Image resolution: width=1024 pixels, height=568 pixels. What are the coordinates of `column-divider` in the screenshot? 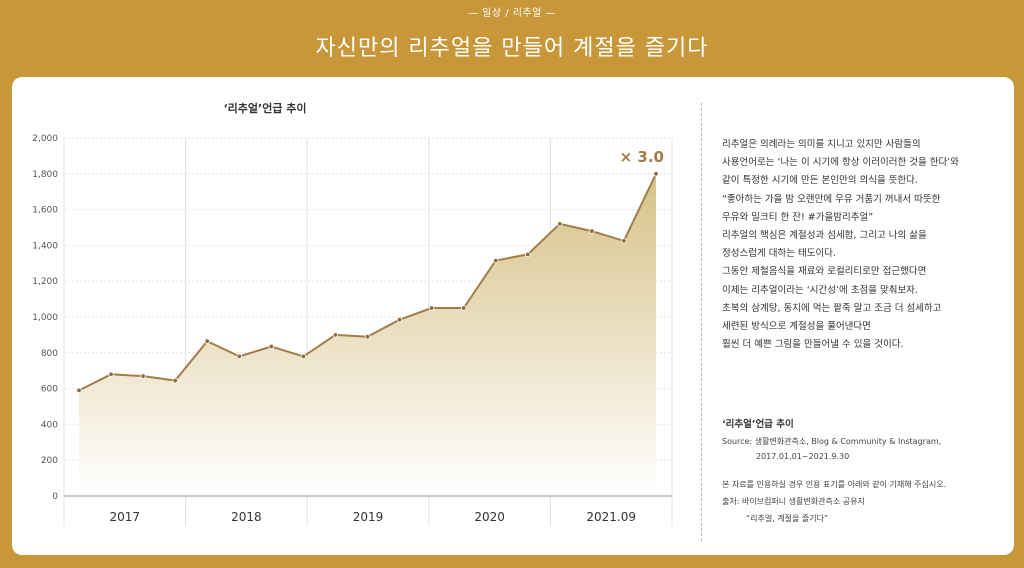 It's located at (701, 322).